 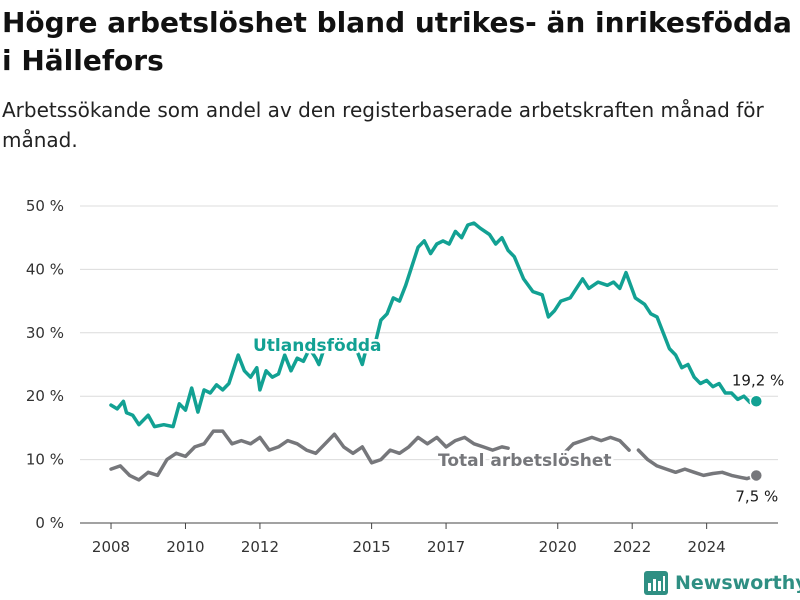 What do you see at coordinates (260, 547) in the screenshot?
I see `x-tick-label: 2012` at bounding box center [260, 547].